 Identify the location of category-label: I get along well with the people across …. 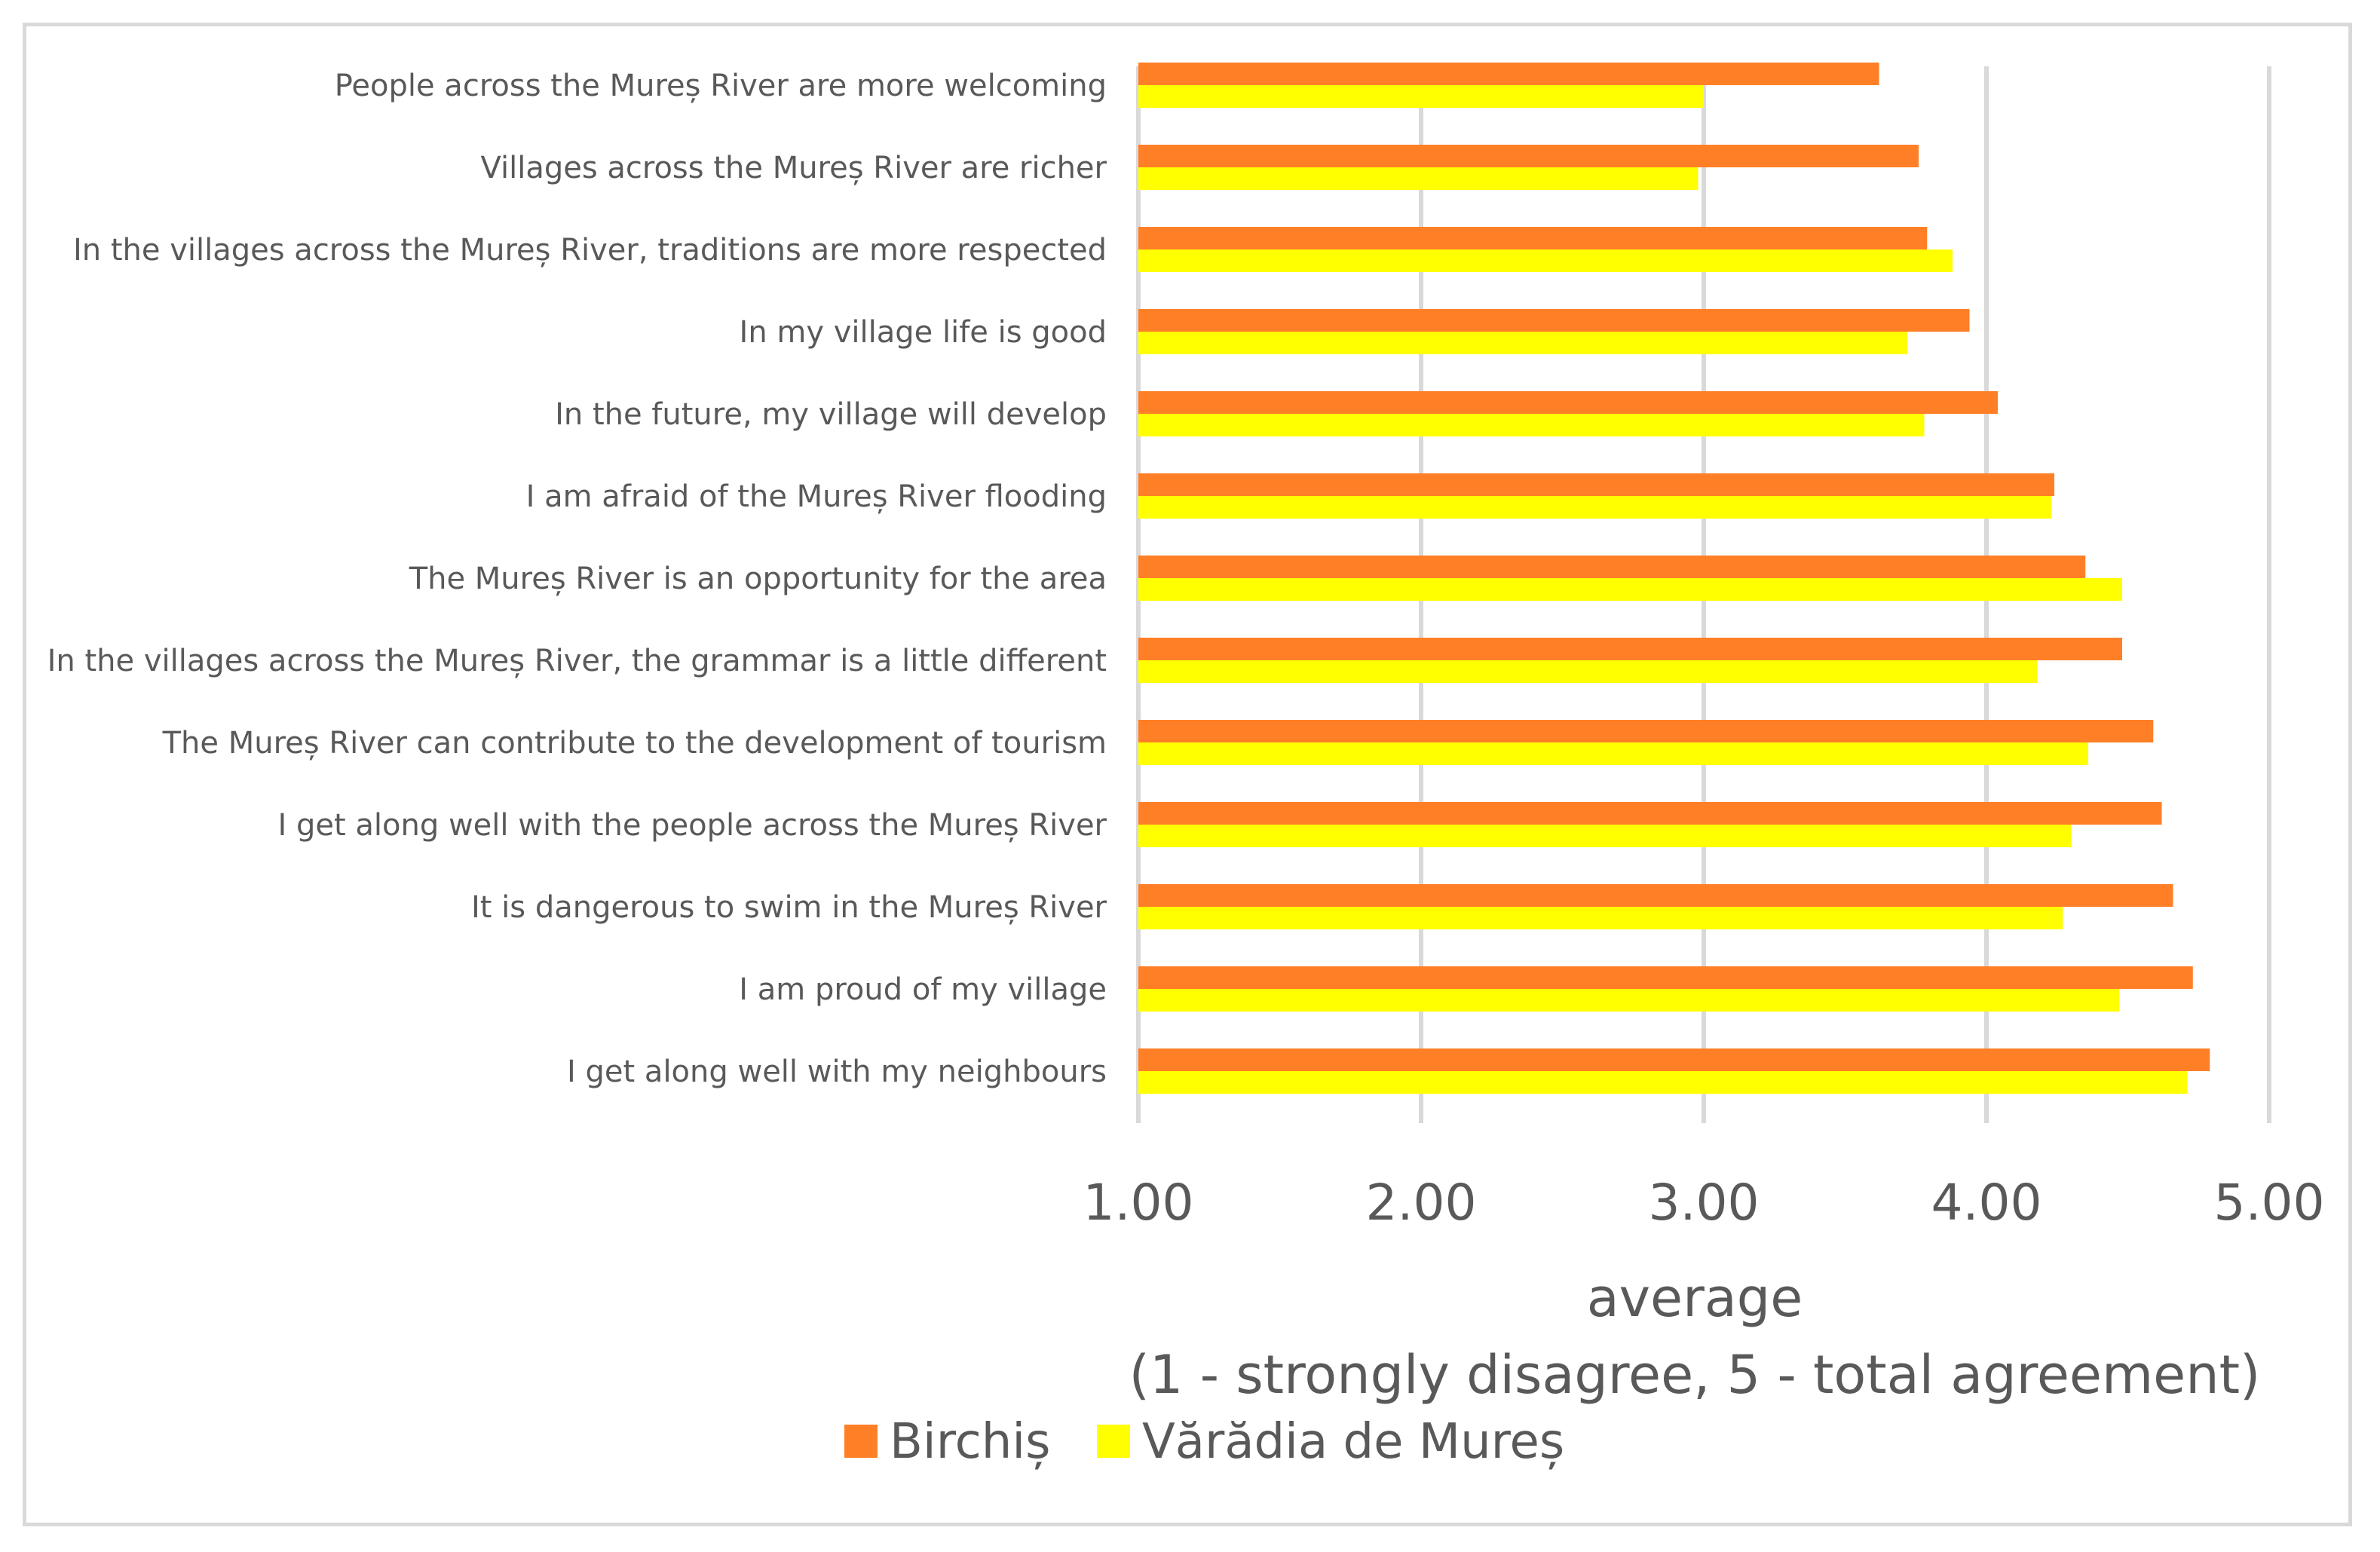
(692, 825).